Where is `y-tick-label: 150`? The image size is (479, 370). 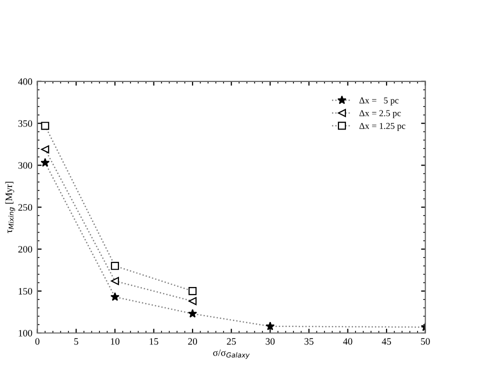
y-tick-label: 150 is located at coordinates (25, 291).